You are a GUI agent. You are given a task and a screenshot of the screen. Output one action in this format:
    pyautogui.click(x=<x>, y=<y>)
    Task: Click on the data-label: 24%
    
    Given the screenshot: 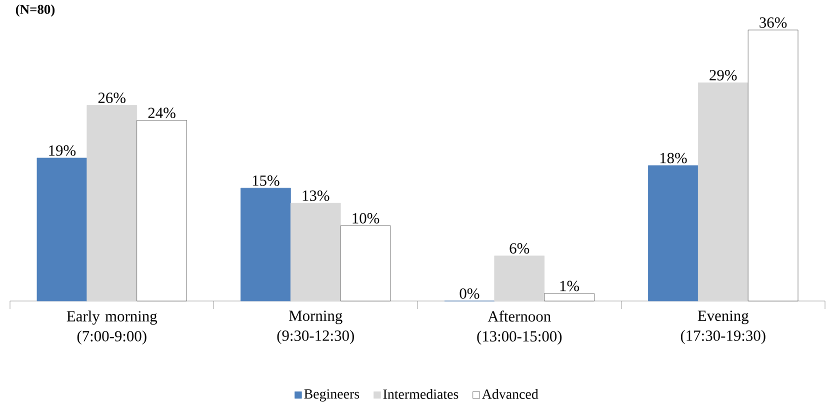 What is the action you would take?
    pyautogui.click(x=162, y=113)
    